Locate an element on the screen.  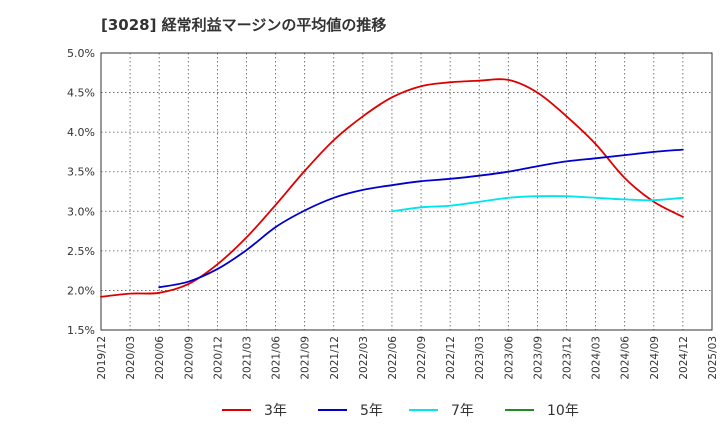
y-tick-label: 5.0% is located at coordinates (81, 53).